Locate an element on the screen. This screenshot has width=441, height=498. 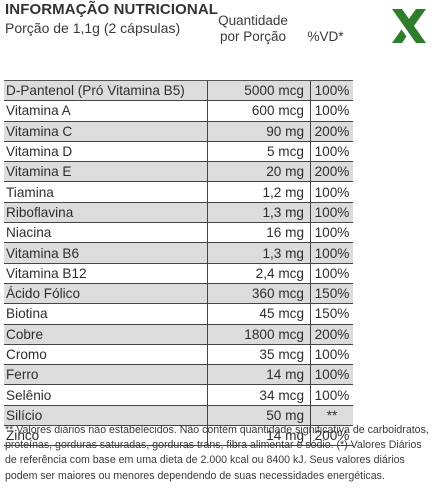
nutrient-quantity: 1800 mcg is located at coordinates (259, 334).